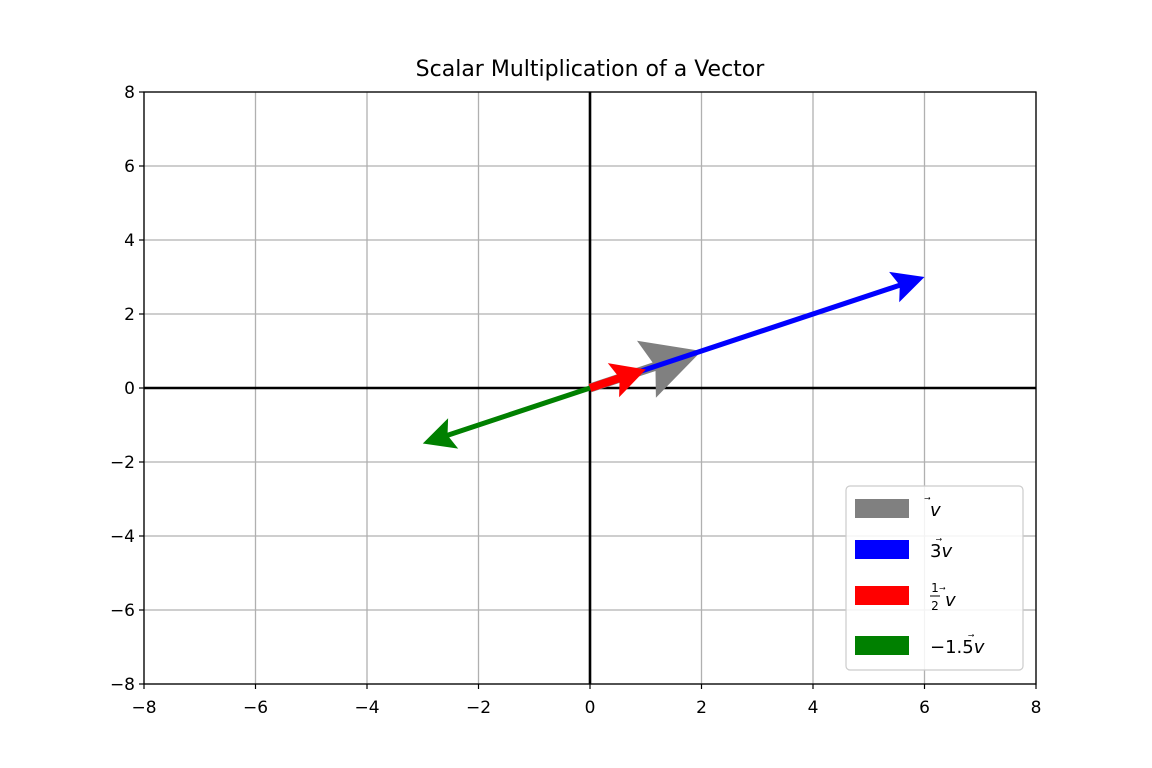  I want to click on legend-label-3v: 3v⃗, so click(941, 550).